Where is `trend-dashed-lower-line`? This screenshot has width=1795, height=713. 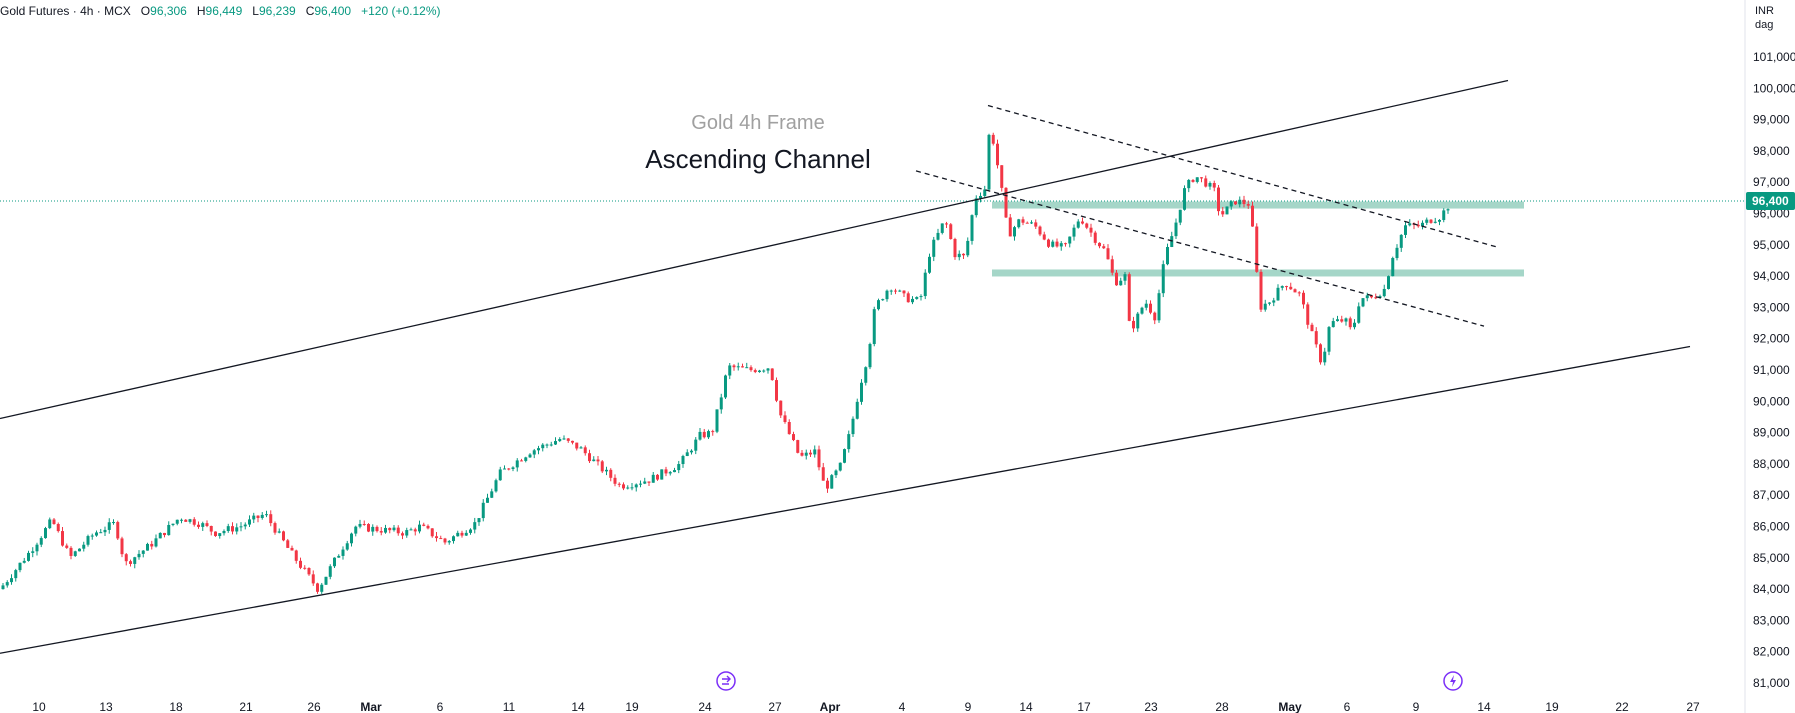
trend-dashed-lower-line is located at coordinates (1200, 248).